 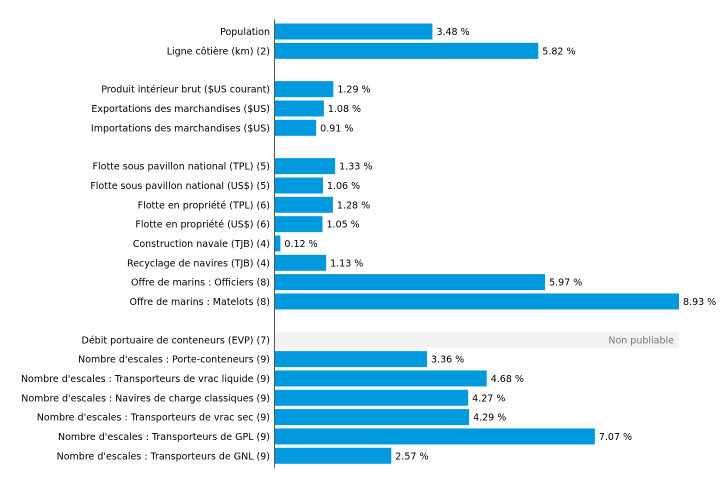 What do you see at coordinates (353, 205) in the screenshot?
I see `value-label: 1.28 %` at bounding box center [353, 205].